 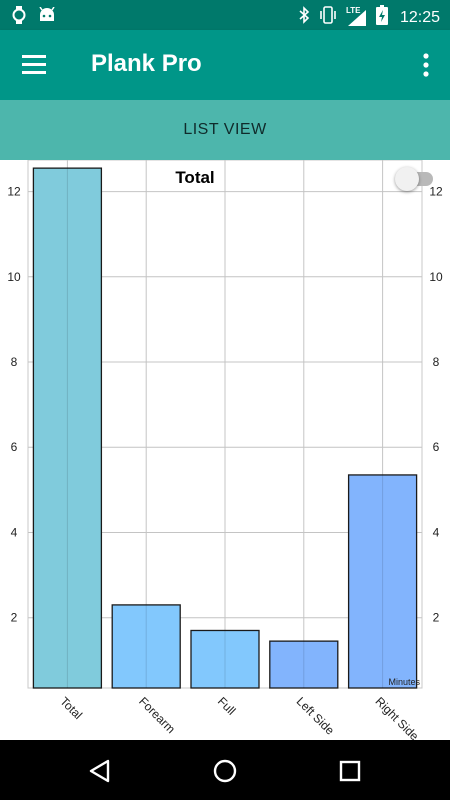 What do you see at coordinates (225, 65) in the screenshot?
I see `app-bar: Plank Pro` at bounding box center [225, 65].